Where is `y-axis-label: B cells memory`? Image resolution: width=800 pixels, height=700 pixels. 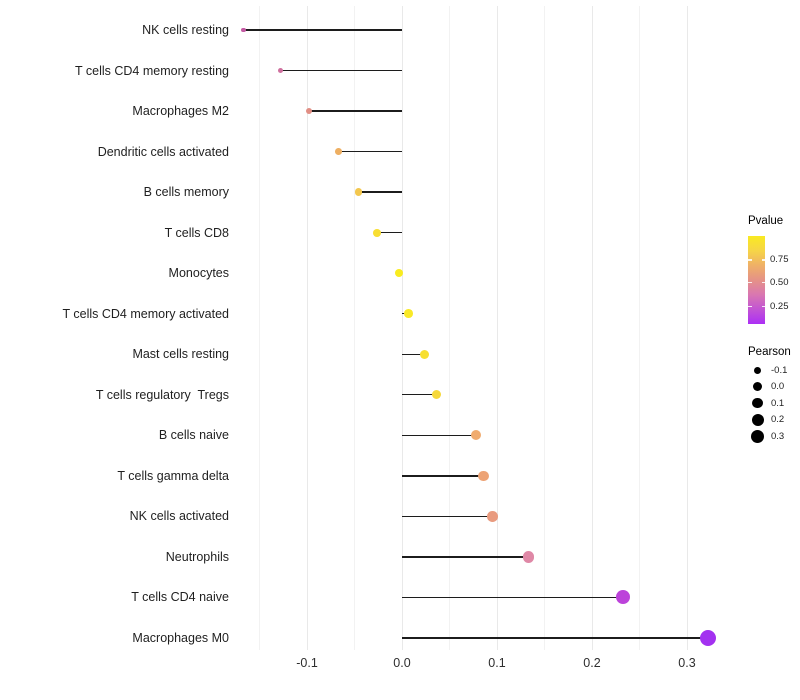 y-axis-label: B cells memory is located at coordinates (186, 192).